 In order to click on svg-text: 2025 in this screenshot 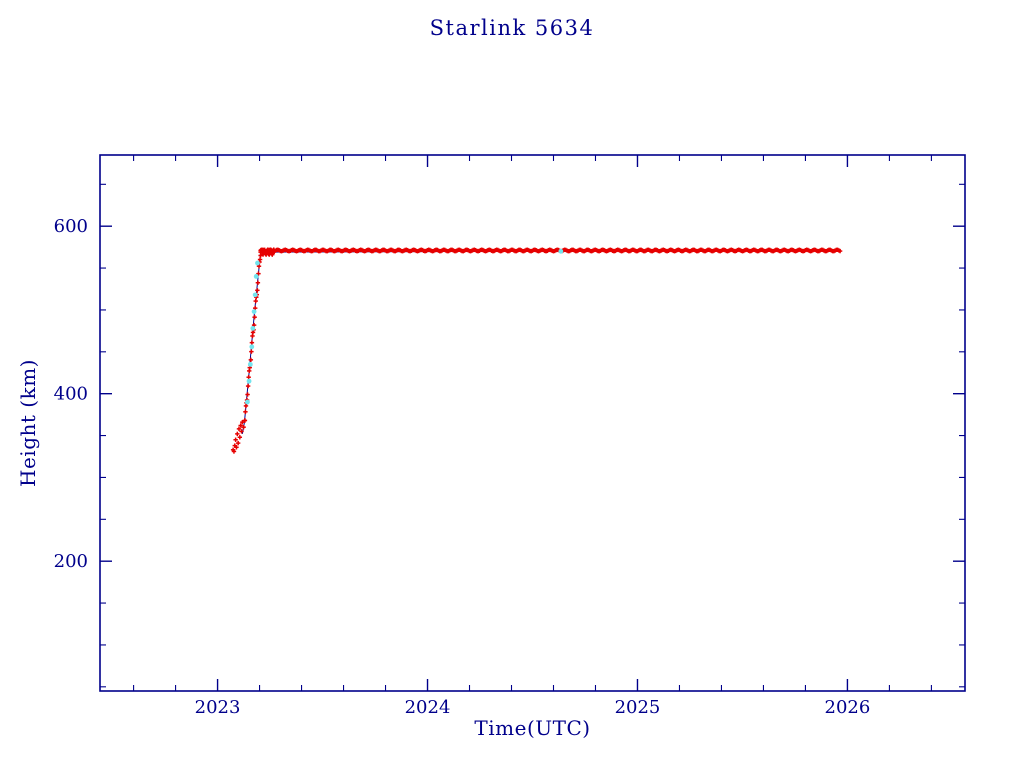, I will do `click(638, 707)`.